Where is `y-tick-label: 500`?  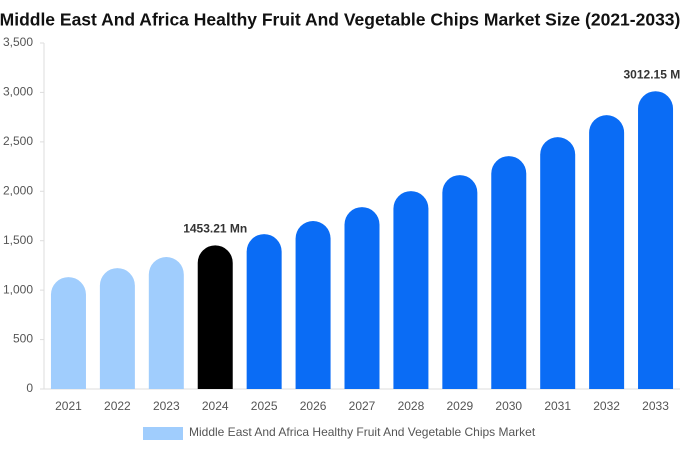
y-tick-label: 500 is located at coordinates (23, 339).